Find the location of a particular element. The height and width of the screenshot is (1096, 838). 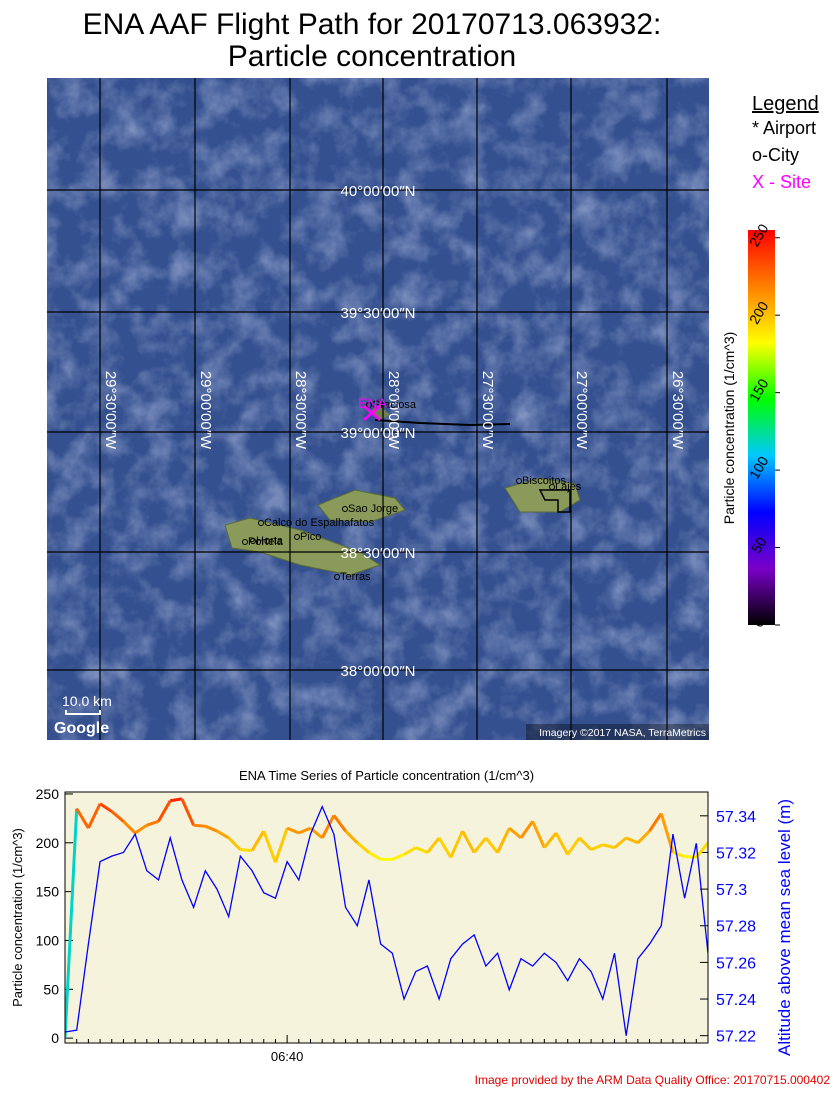

colorbar-label: Particle concentration (1/cm^3) is located at coordinates (729, 428).